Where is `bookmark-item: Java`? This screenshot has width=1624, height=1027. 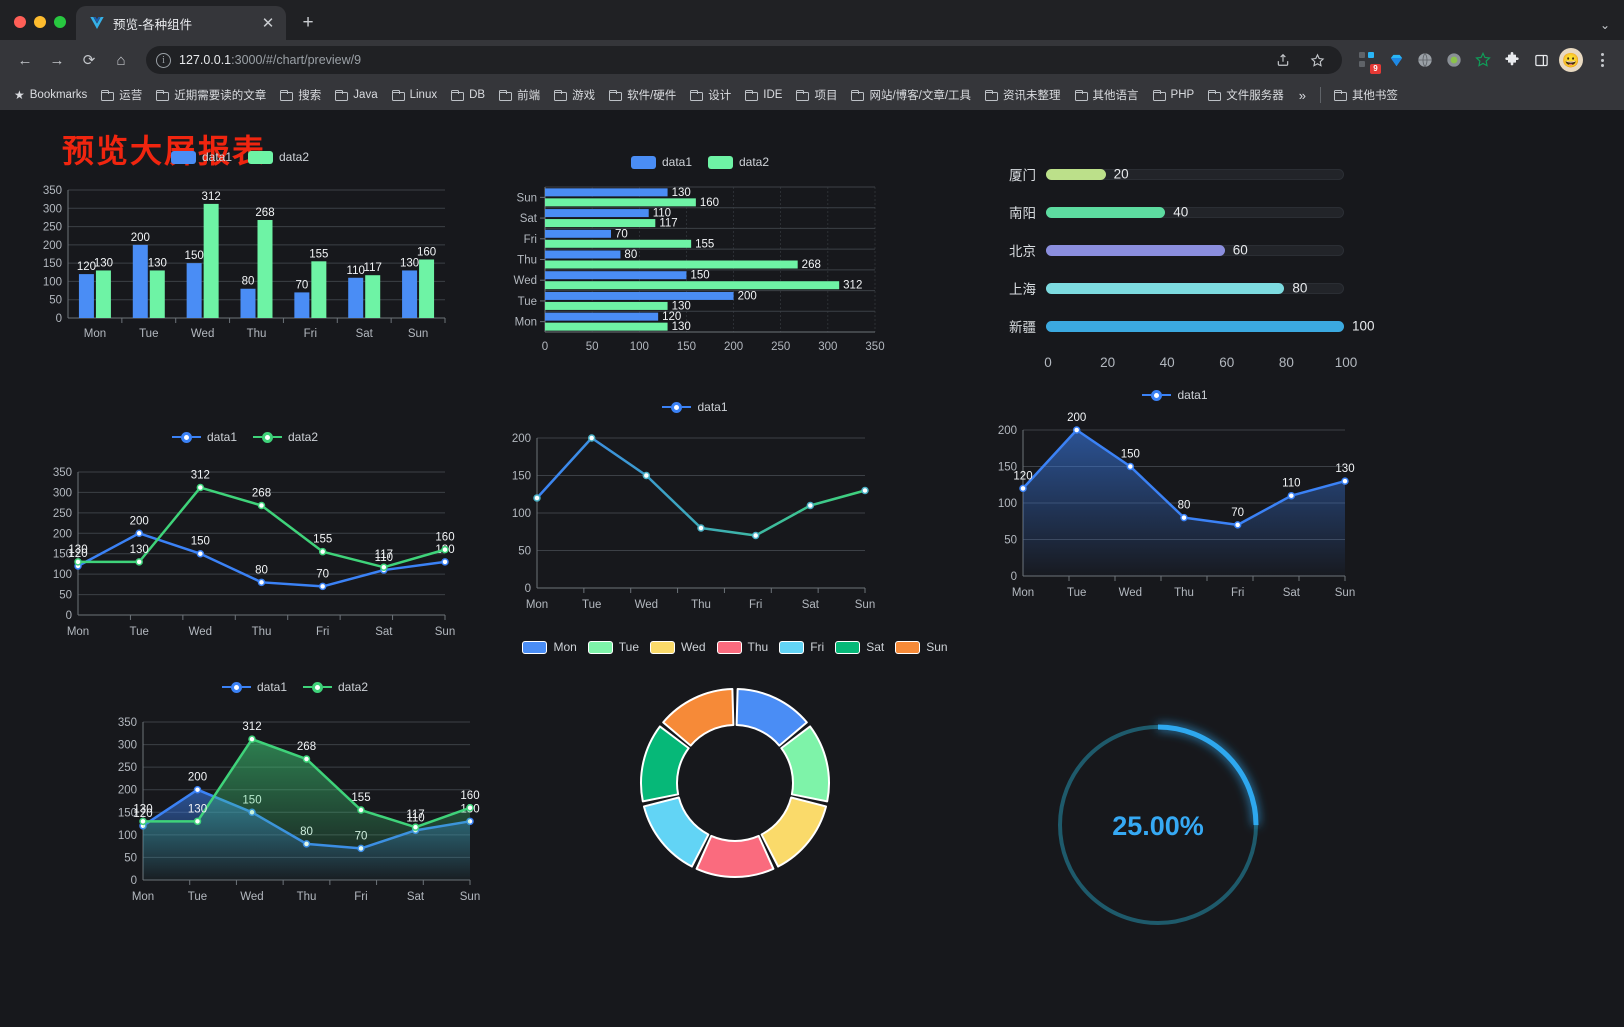
bookmark-item: Java is located at coordinates (356, 95).